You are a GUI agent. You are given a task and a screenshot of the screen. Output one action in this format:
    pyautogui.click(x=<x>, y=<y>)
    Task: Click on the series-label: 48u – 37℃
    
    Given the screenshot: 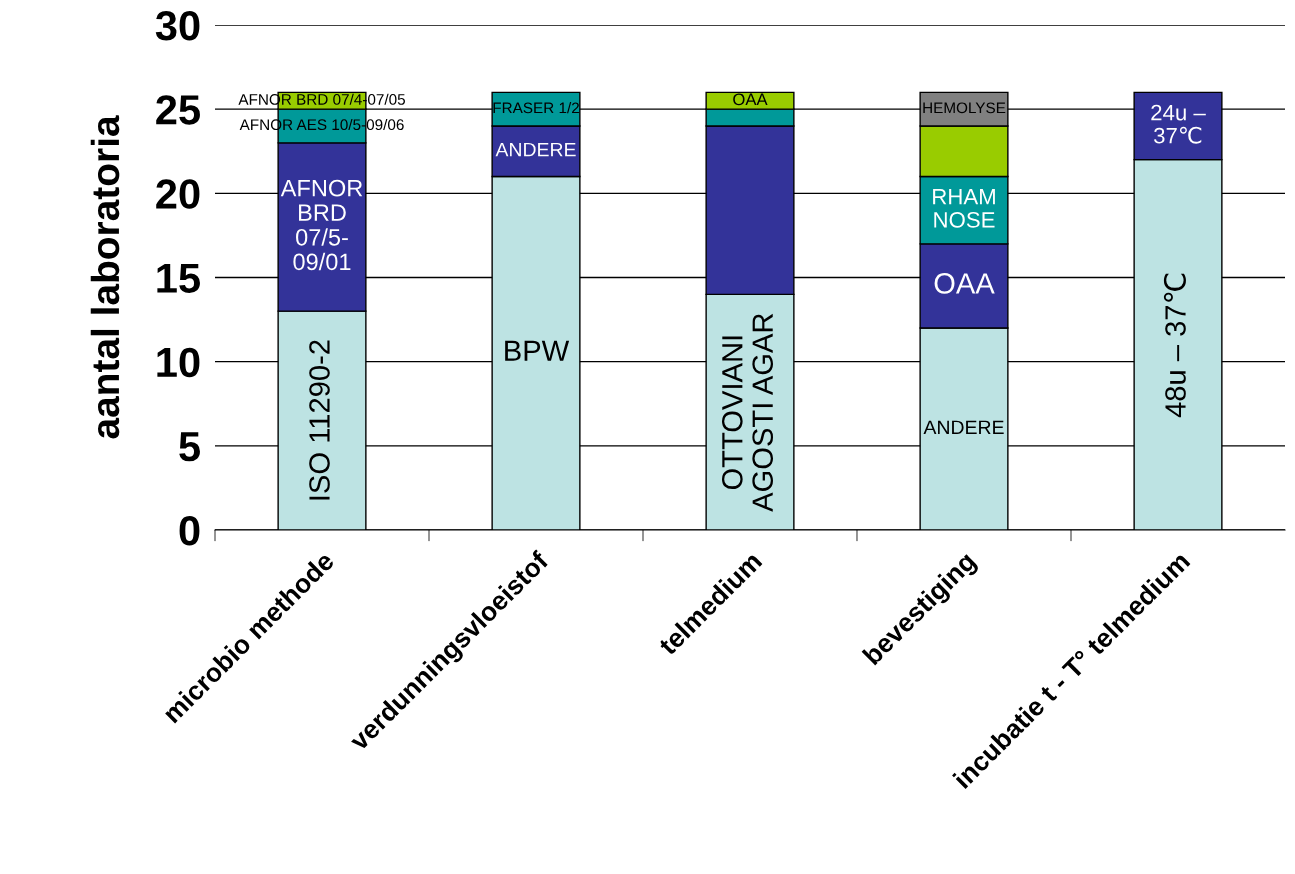 What is the action you would take?
    pyautogui.click(x=1174, y=345)
    